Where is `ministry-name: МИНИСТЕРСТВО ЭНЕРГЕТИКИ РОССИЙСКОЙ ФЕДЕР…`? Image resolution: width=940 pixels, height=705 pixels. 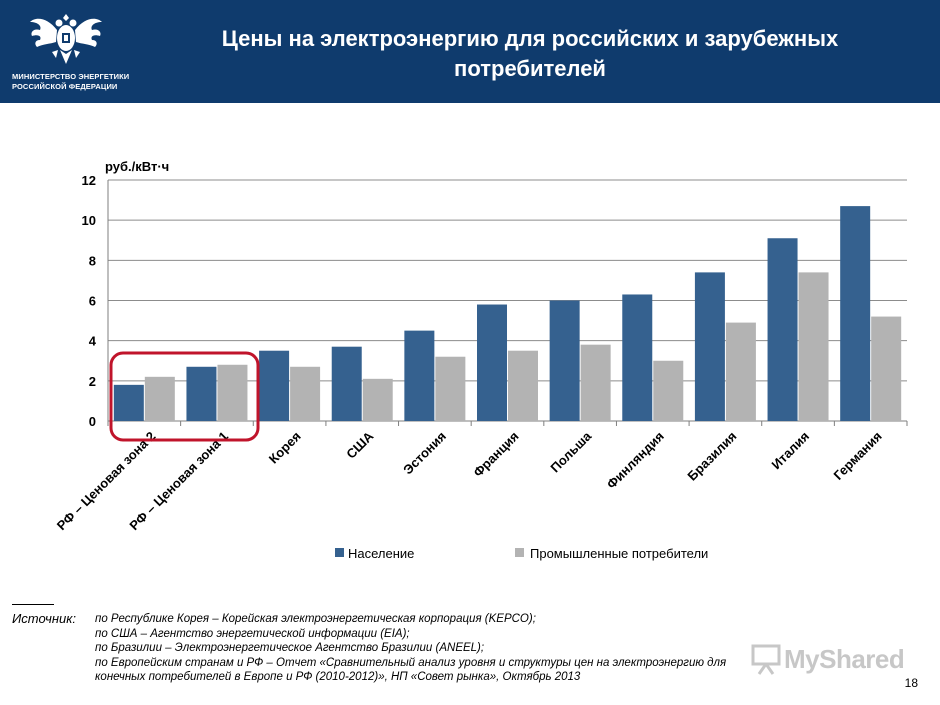
ministry-name: МИНИСТЕРСТВО ЭНЕРГЕТИКИ РОССИЙСКОЙ ФЕДЕР… is located at coordinates (71, 82).